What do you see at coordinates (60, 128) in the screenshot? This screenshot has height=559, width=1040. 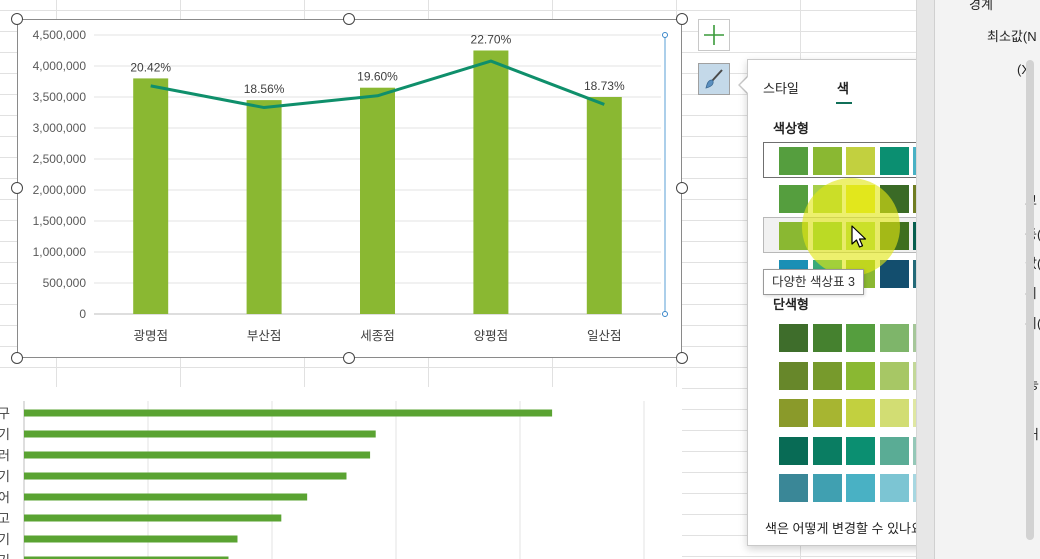 I see `y-tick-label: 3,000,000` at bounding box center [60, 128].